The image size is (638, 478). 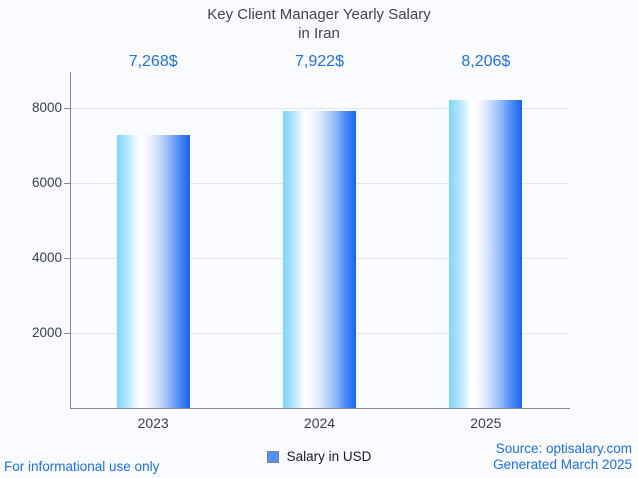 I want to click on chart-title: Key Client Manager Yearly Salary in Iran, so click(x=319, y=24).